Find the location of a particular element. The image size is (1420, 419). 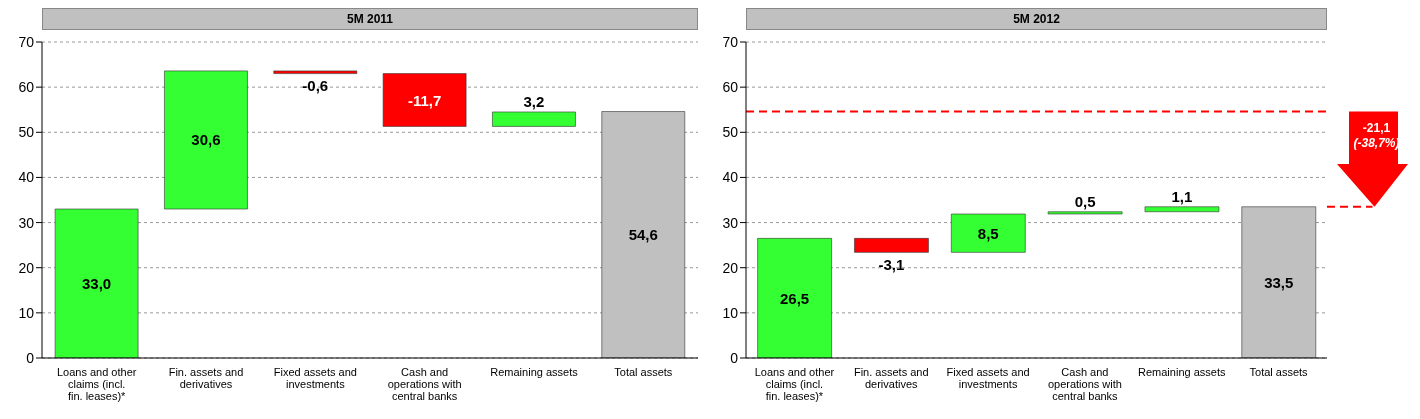

data-label: 30,6 is located at coordinates (206, 140).